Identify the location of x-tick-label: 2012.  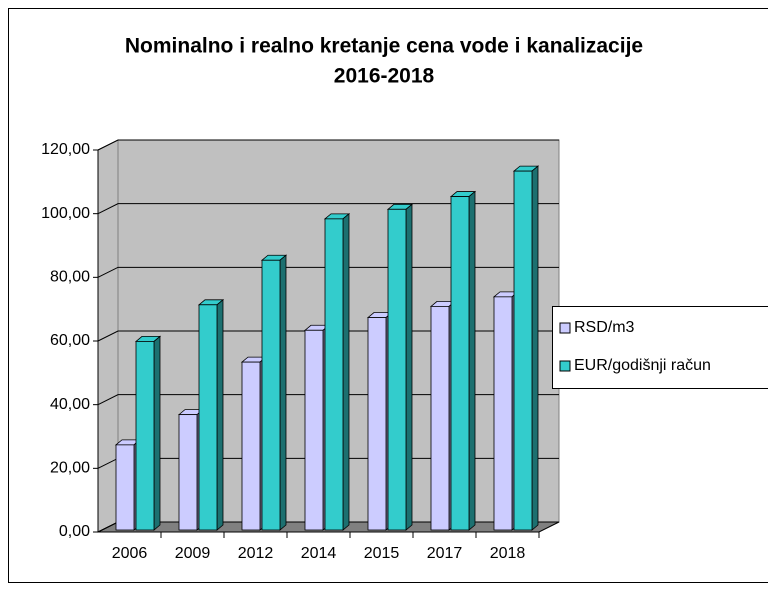
(256, 553).